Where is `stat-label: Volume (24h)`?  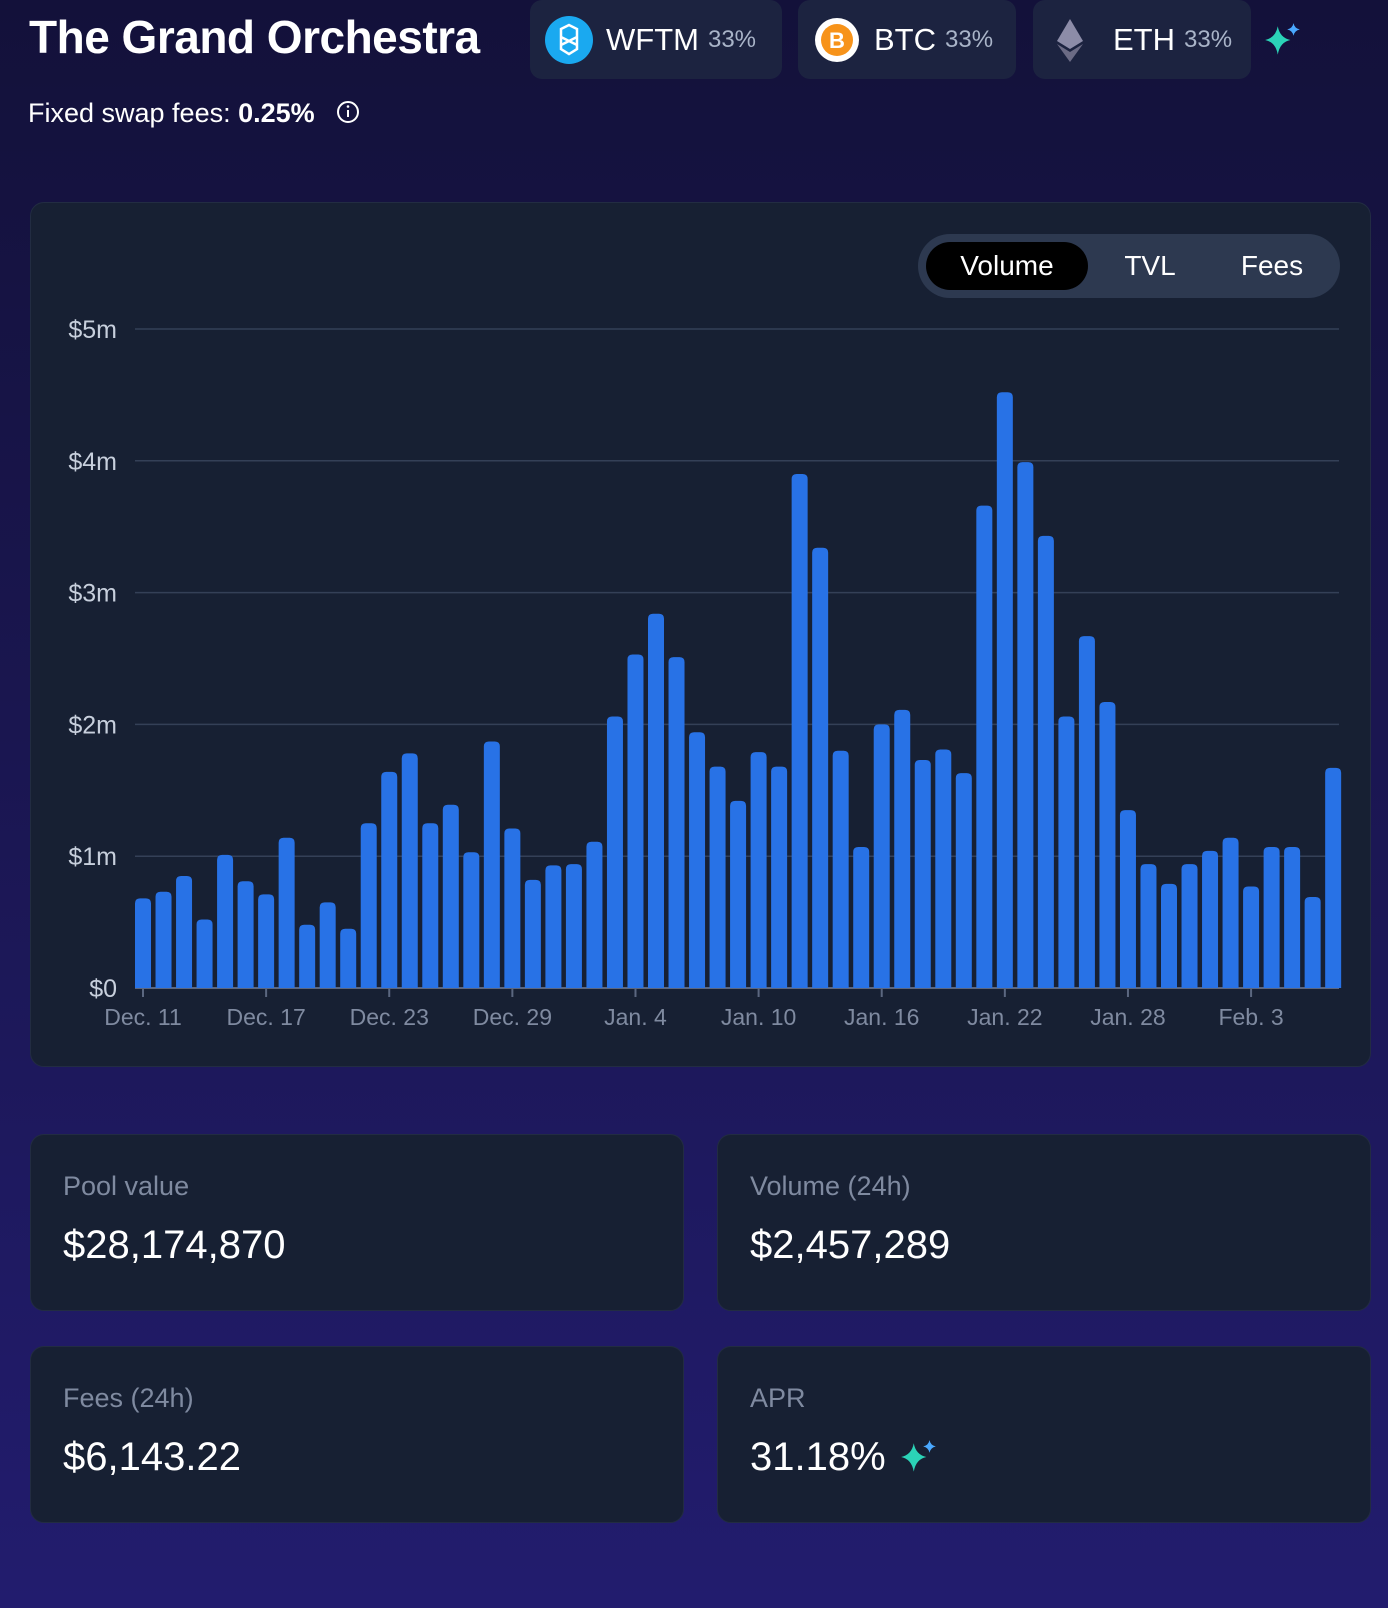 stat-label: Volume (24h) is located at coordinates (830, 1186).